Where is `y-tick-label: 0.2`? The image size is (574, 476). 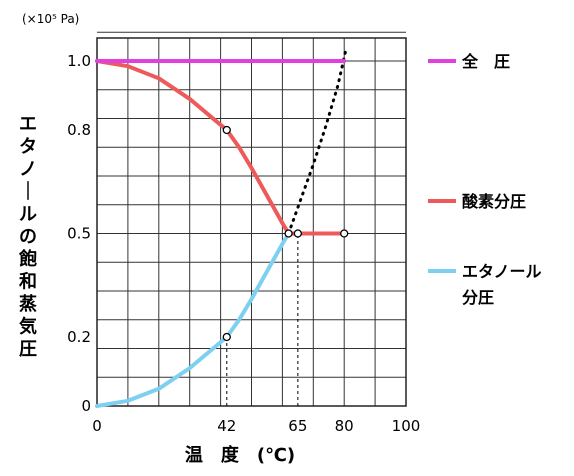
y-tick-label: 0.2 is located at coordinates (79, 337).